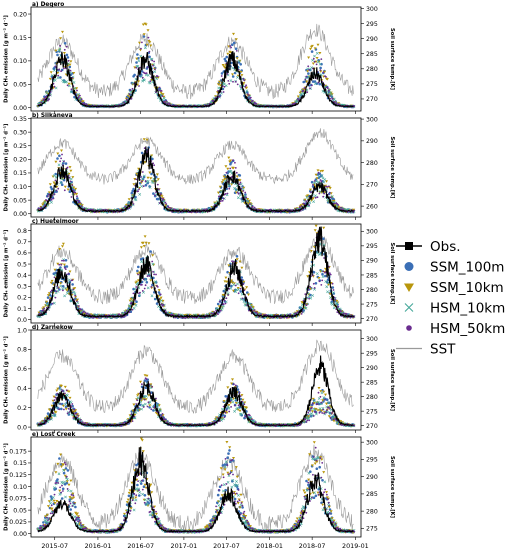  I want to click on sst-line, so click(195, 270).